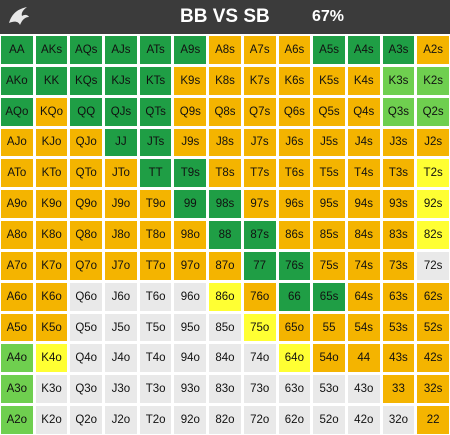 The image size is (450, 435). Describe the element at coordinates (17, 265) in the screenshot. I see `hand-cell: A7o` at that location.